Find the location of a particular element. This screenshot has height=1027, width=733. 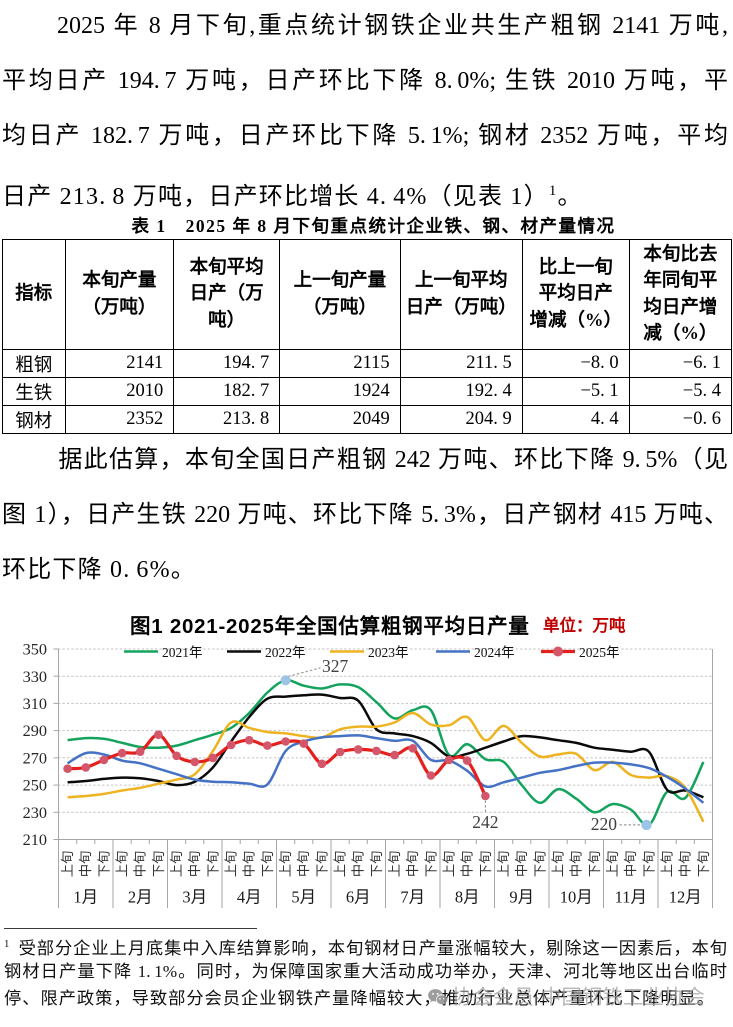

svg-text: 9月 is located at coordinates (521, 897).